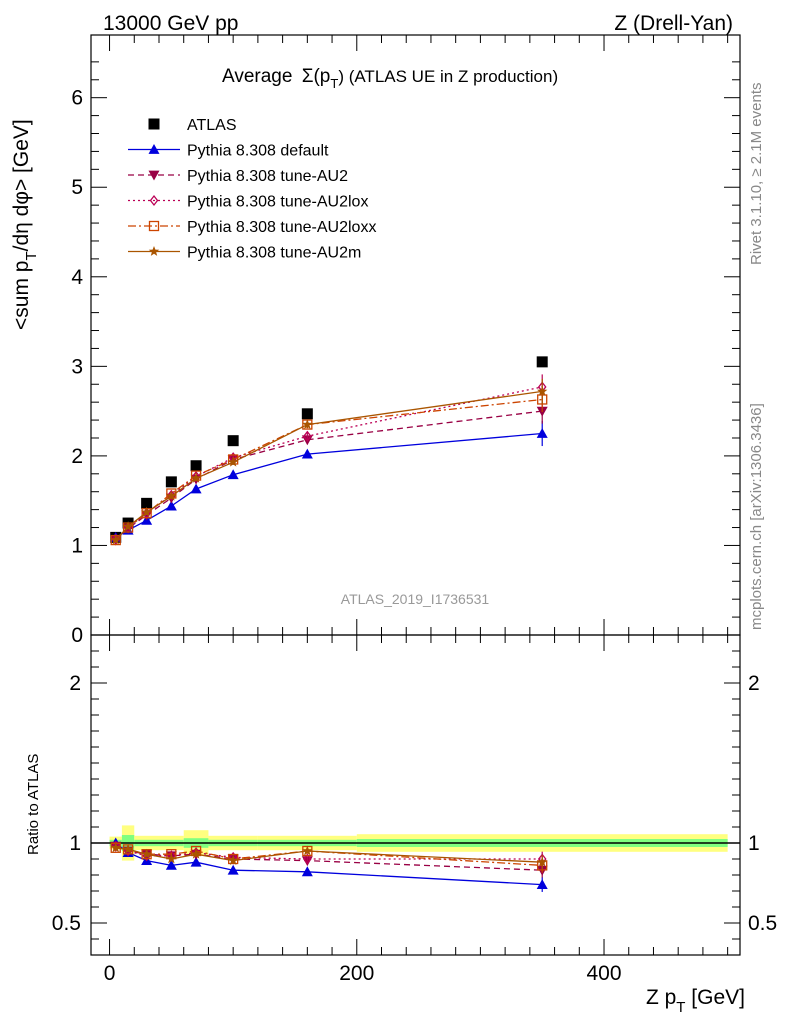  What do you see at coordinates (762, 923) in the screenshot?
I see `ratio-ytick-label-right: 0.5` at bounding box center [762, 923].